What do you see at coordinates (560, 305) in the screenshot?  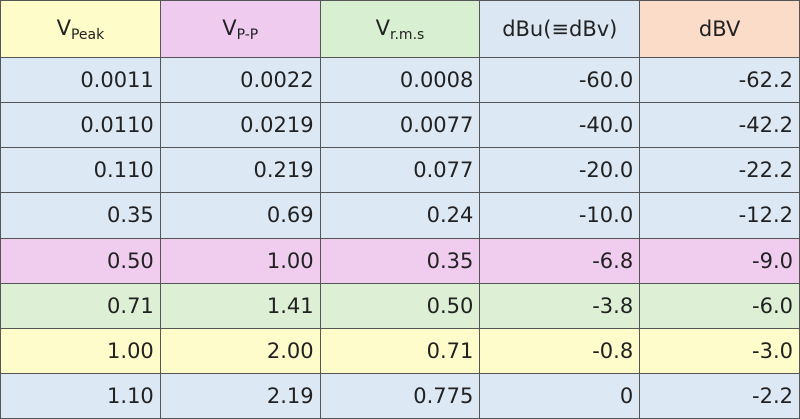 I see `table-cell: -3.8` at bounding box center [560, 305].